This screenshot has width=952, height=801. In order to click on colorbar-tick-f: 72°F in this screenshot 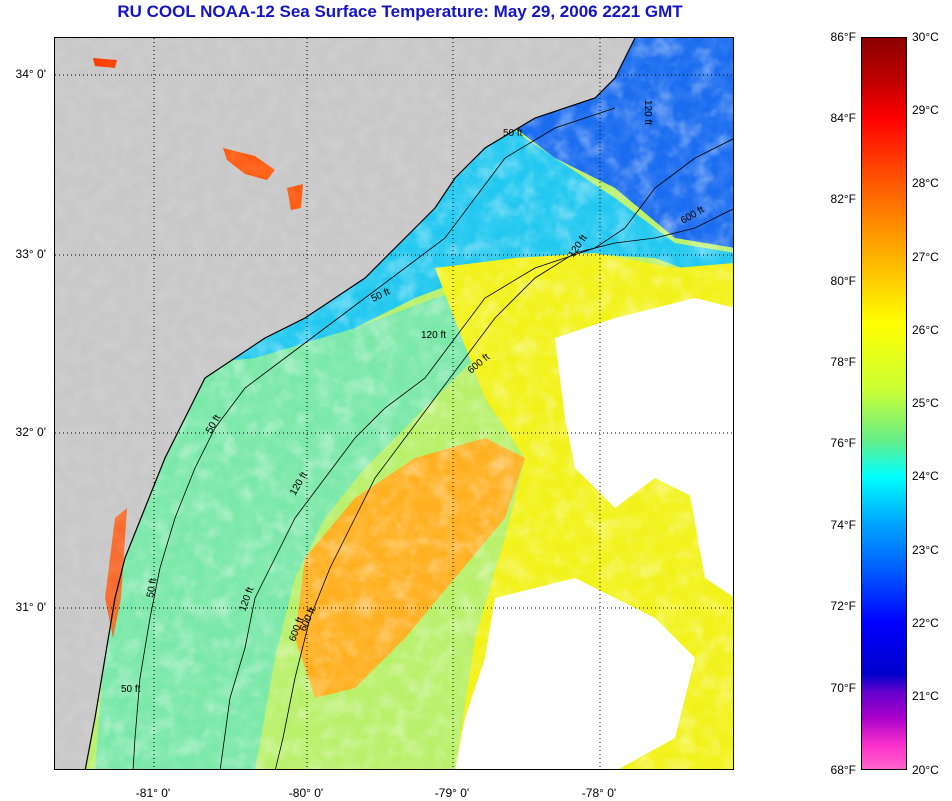, I will do `click(843, 606)`.